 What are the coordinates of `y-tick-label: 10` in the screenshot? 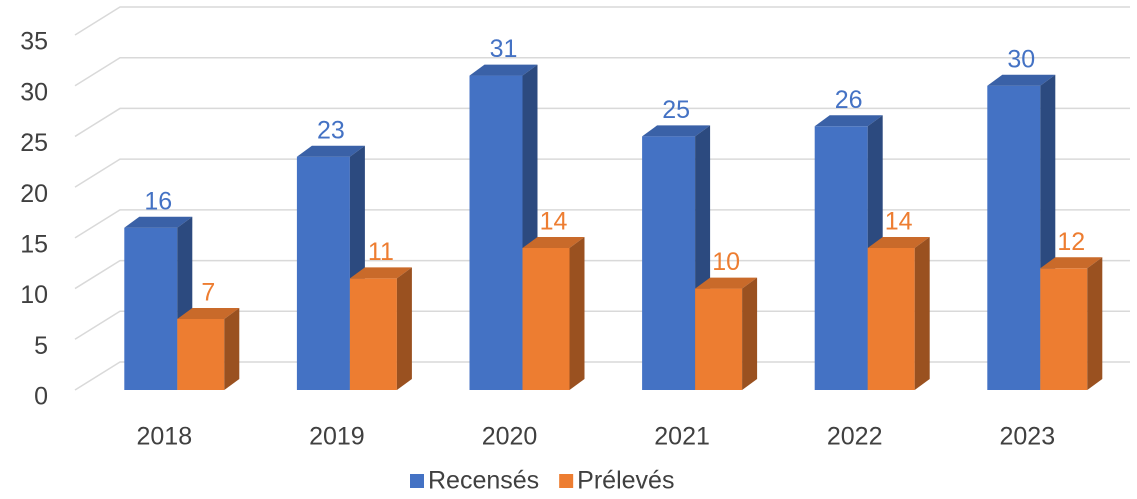 It's located at (34, 295).